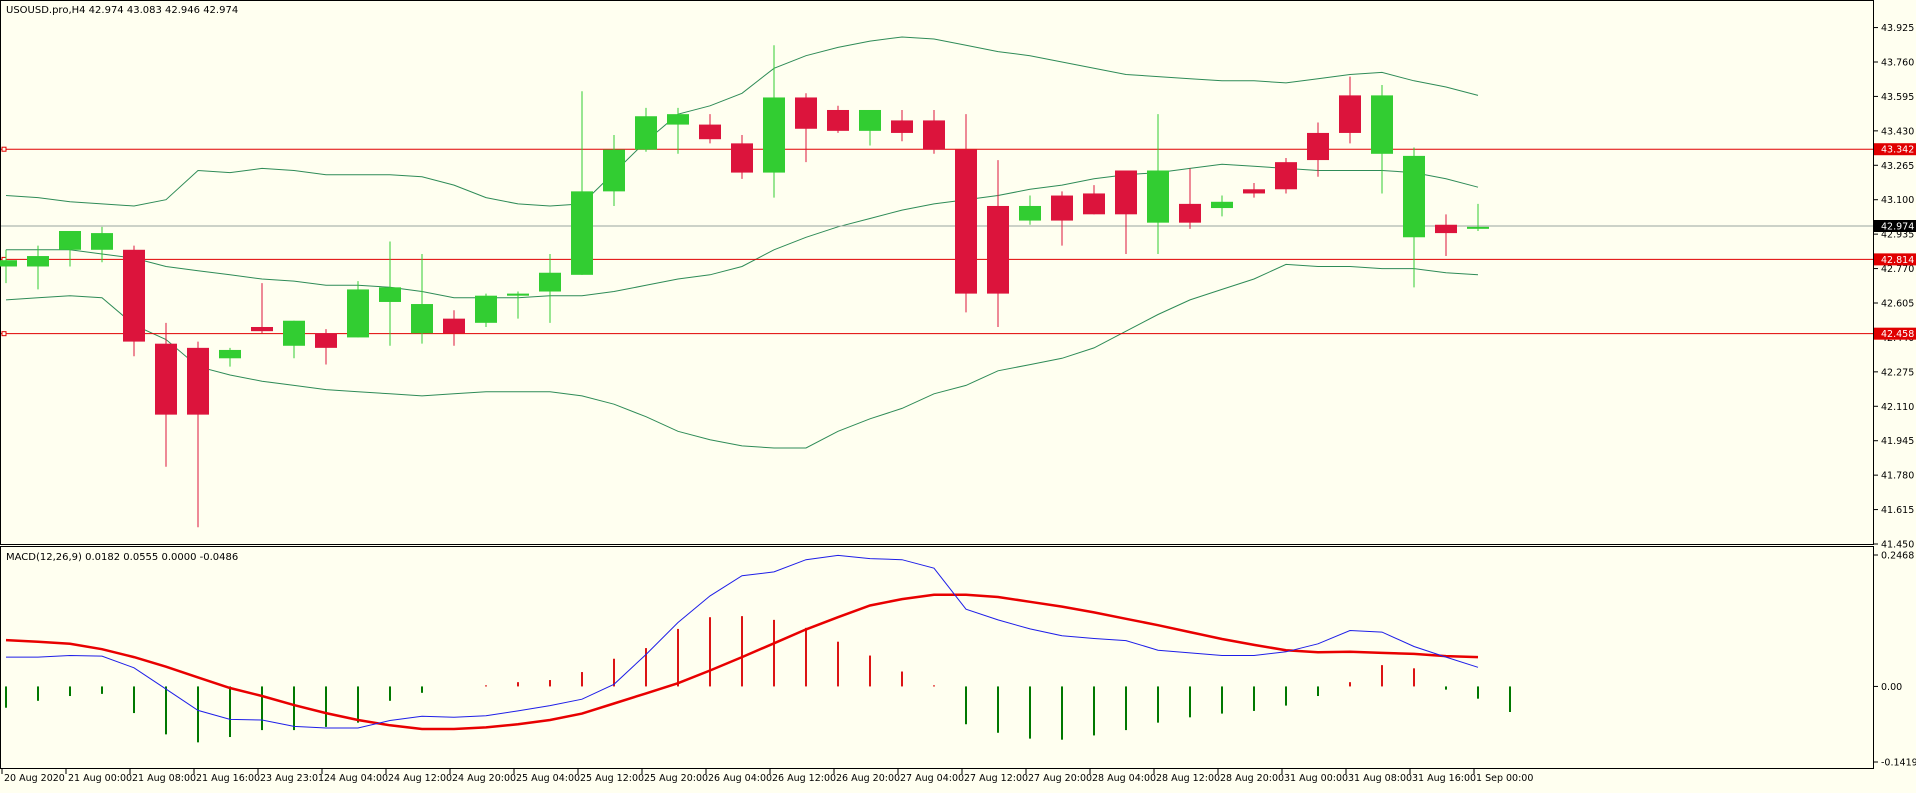 Image resolution: width=1916 pixels, height=793 pixels. I want to click on price-tick-label: 41.780, so click(1897, 476).